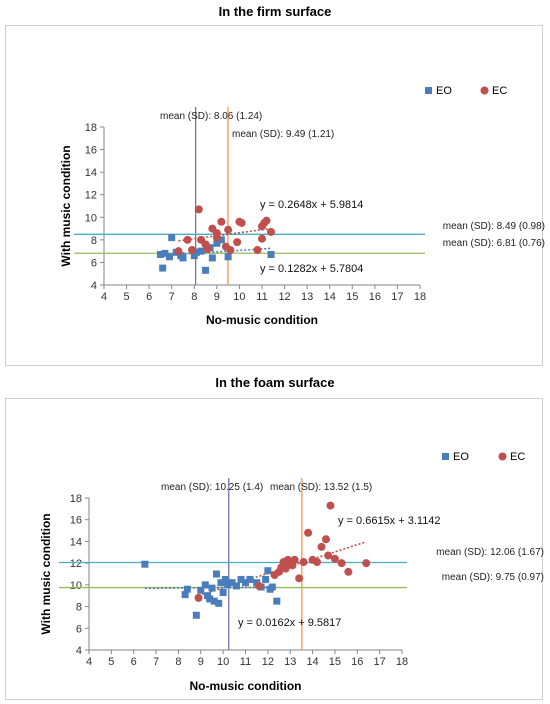 The height and width of the screenshot is (704, 550). Describe the element at coordinates (194, 297) in the screenshot. I see `x-tick-label: 8` at that location.